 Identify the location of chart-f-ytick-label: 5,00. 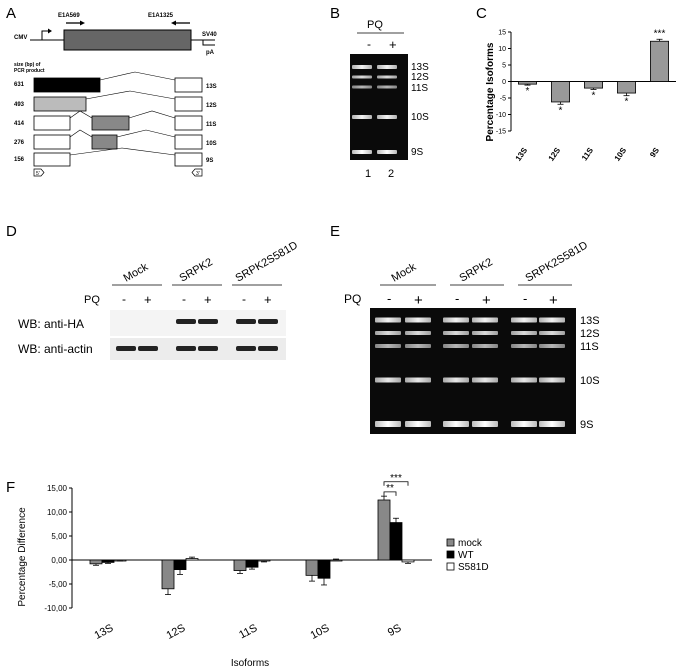
(59, 536).